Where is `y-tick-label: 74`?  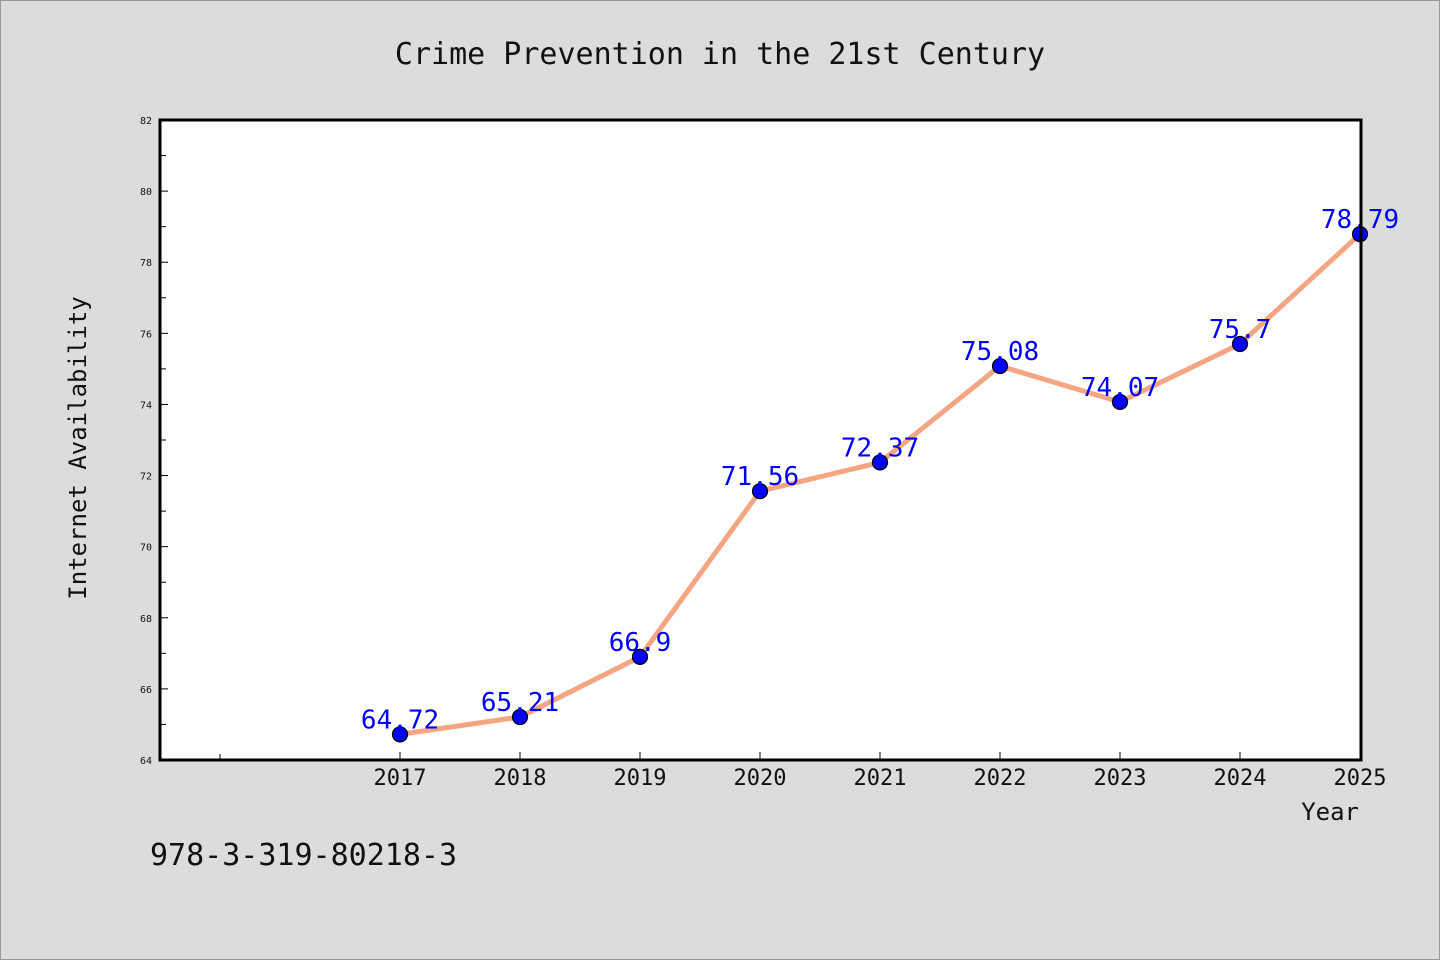
y-tick-label: 74 is located at coordinates (146, 405).